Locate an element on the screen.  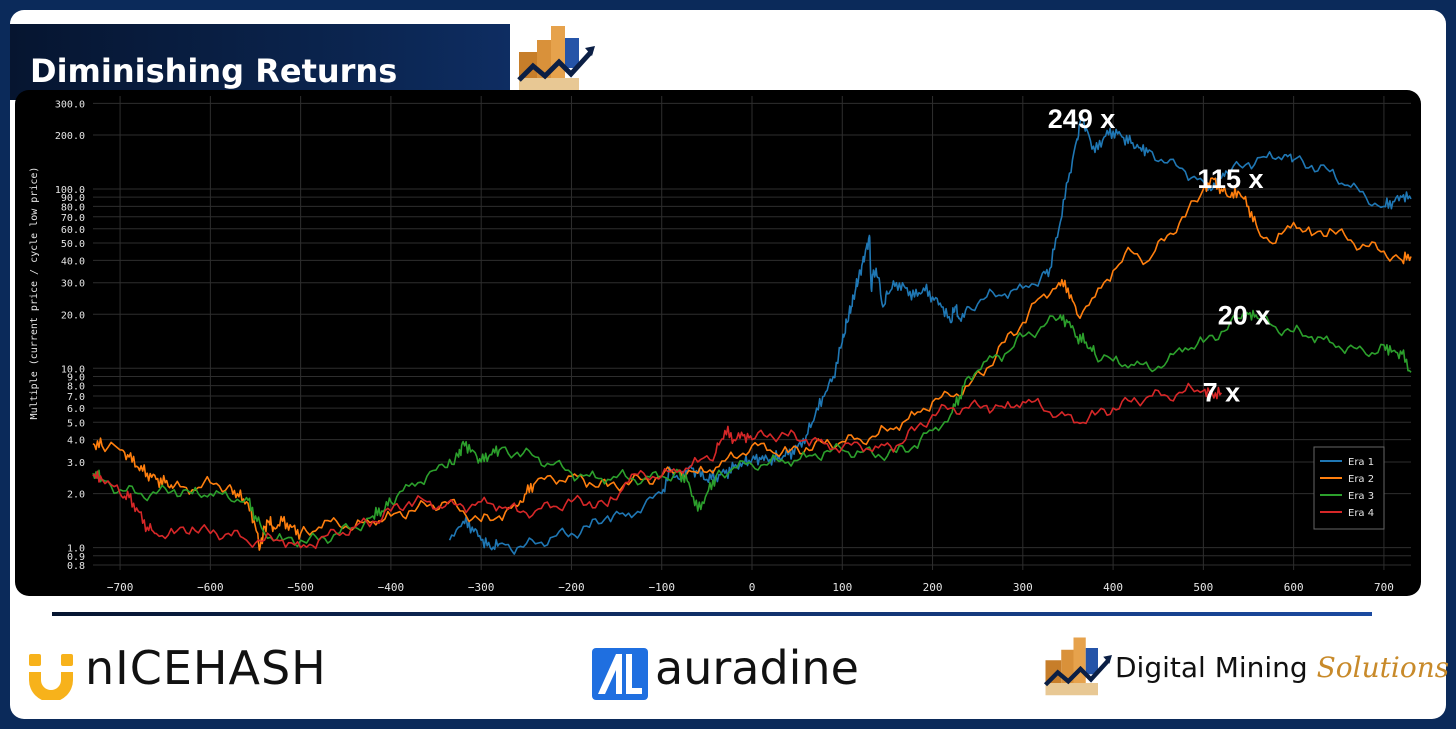
y-tick-label: 70.0 is located at coordinates (73, 218).